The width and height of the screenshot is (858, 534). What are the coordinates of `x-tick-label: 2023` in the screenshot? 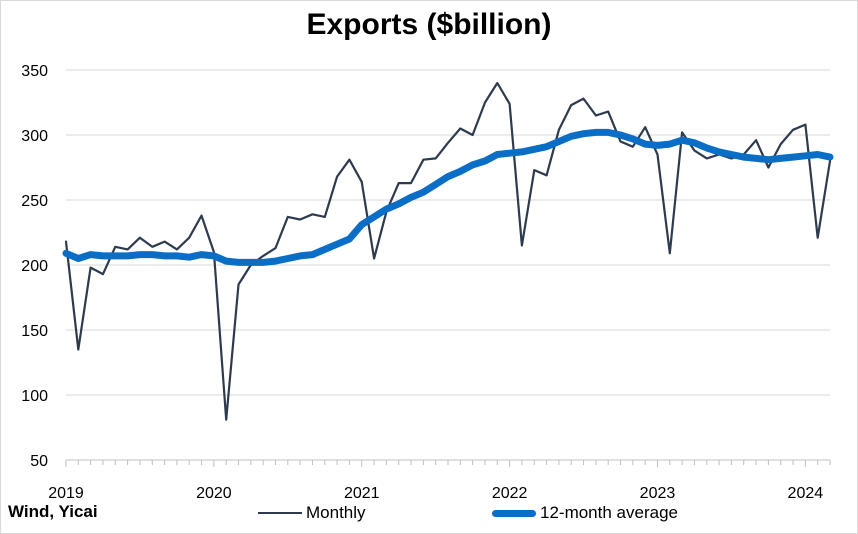 It's located at (658, 493).